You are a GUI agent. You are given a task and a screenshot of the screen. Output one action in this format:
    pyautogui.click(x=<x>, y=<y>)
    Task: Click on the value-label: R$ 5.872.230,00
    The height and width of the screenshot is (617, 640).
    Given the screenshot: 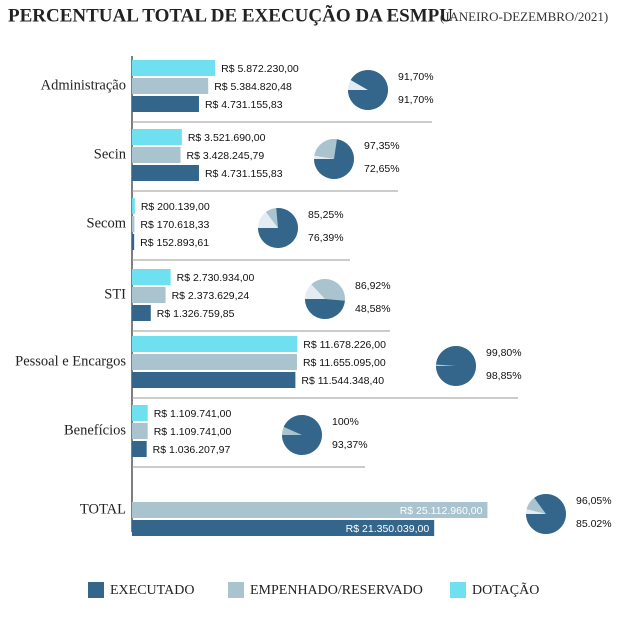 What is the action you would take?
    pyautogui.click(x=260, y=69)
    